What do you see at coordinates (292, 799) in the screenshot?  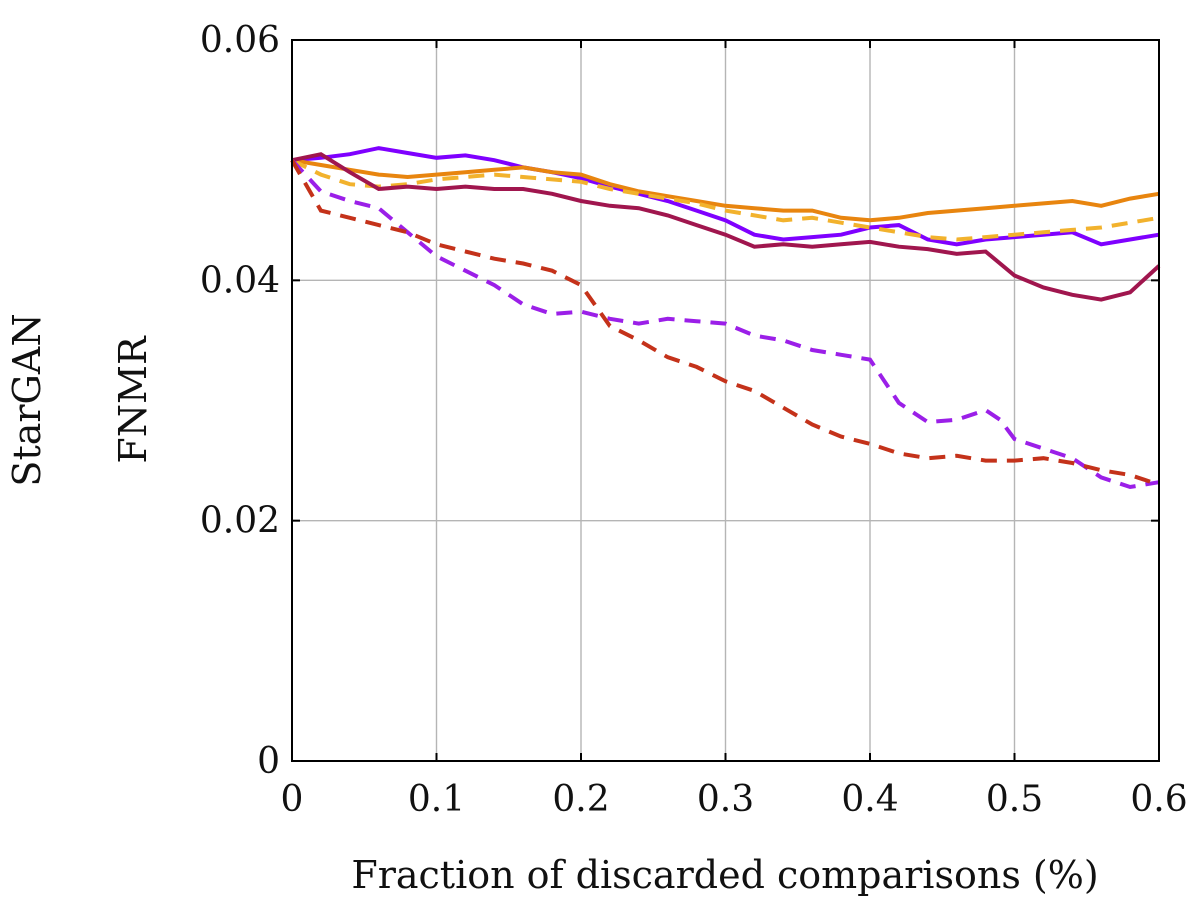 I see `x-tick-label: 0` at bounding box center [292, 799].